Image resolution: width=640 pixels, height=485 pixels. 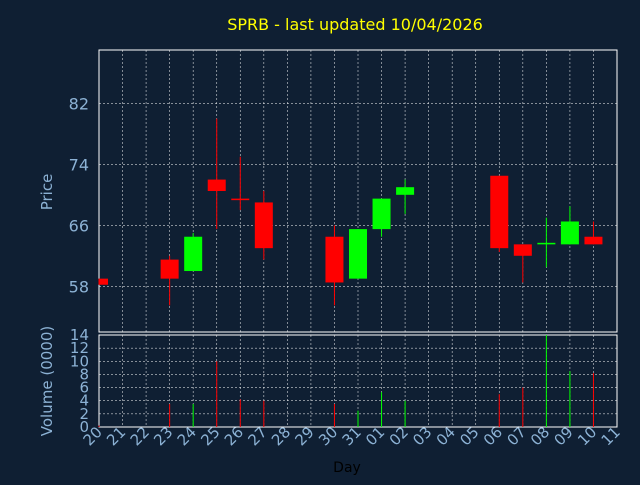 What do you see at coordinates (355, 24) in the screenshot?
I see `chart-title: SPRB - last updated 10/04/2026` at bounding box center [355, 24].